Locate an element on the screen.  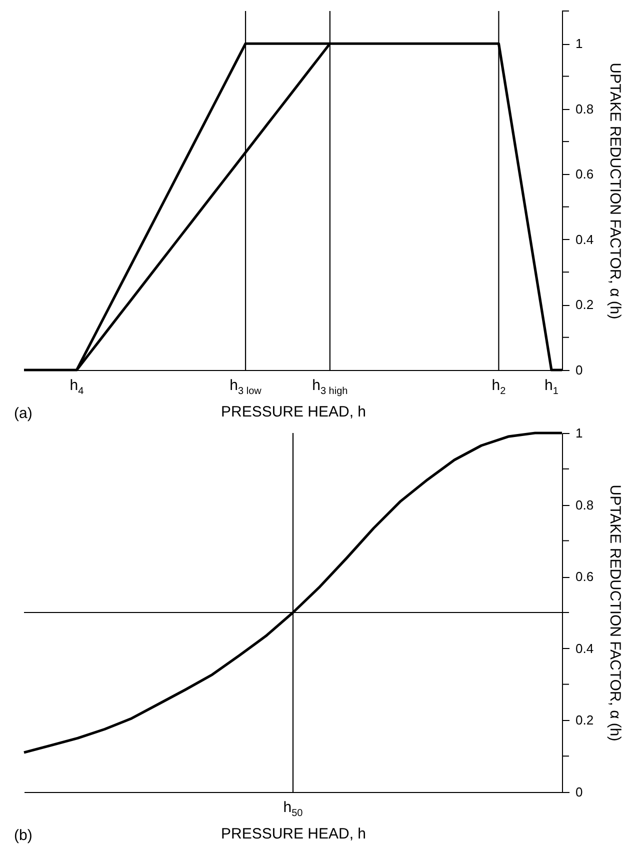
text: (a) is located at coordinates (23, 413).